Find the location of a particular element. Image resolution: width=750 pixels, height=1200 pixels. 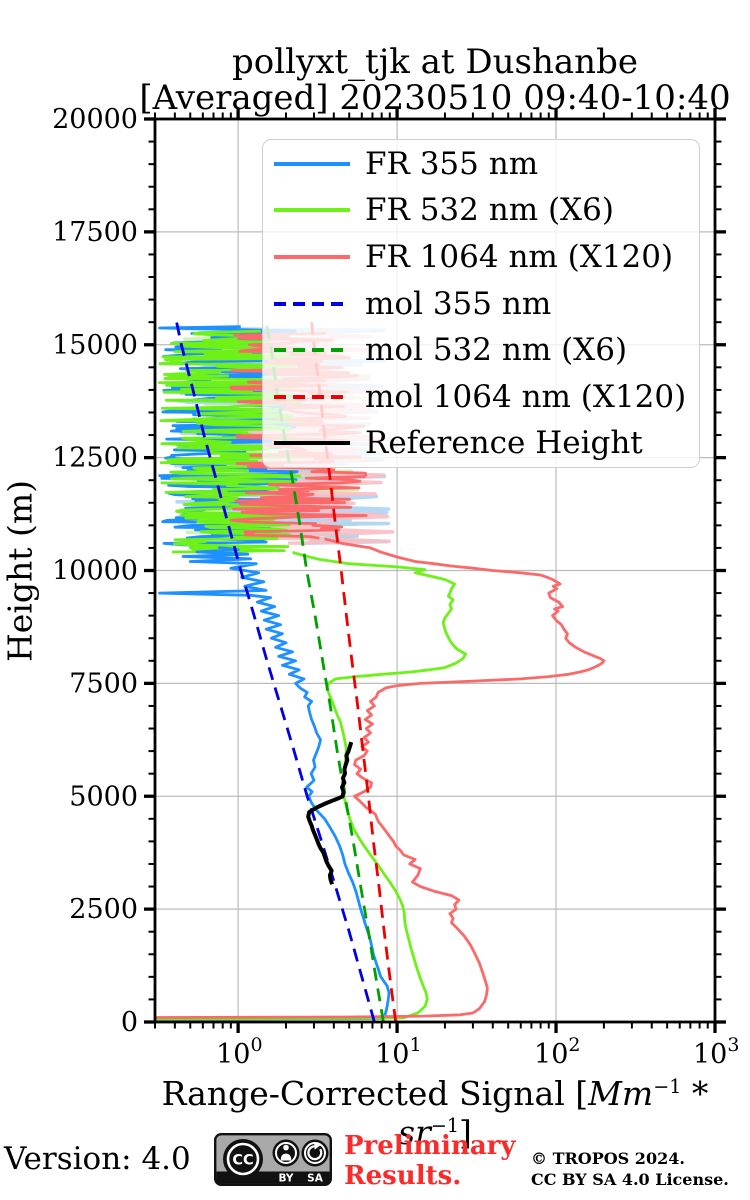

series-path-reference is located at coordinates (330, 813).